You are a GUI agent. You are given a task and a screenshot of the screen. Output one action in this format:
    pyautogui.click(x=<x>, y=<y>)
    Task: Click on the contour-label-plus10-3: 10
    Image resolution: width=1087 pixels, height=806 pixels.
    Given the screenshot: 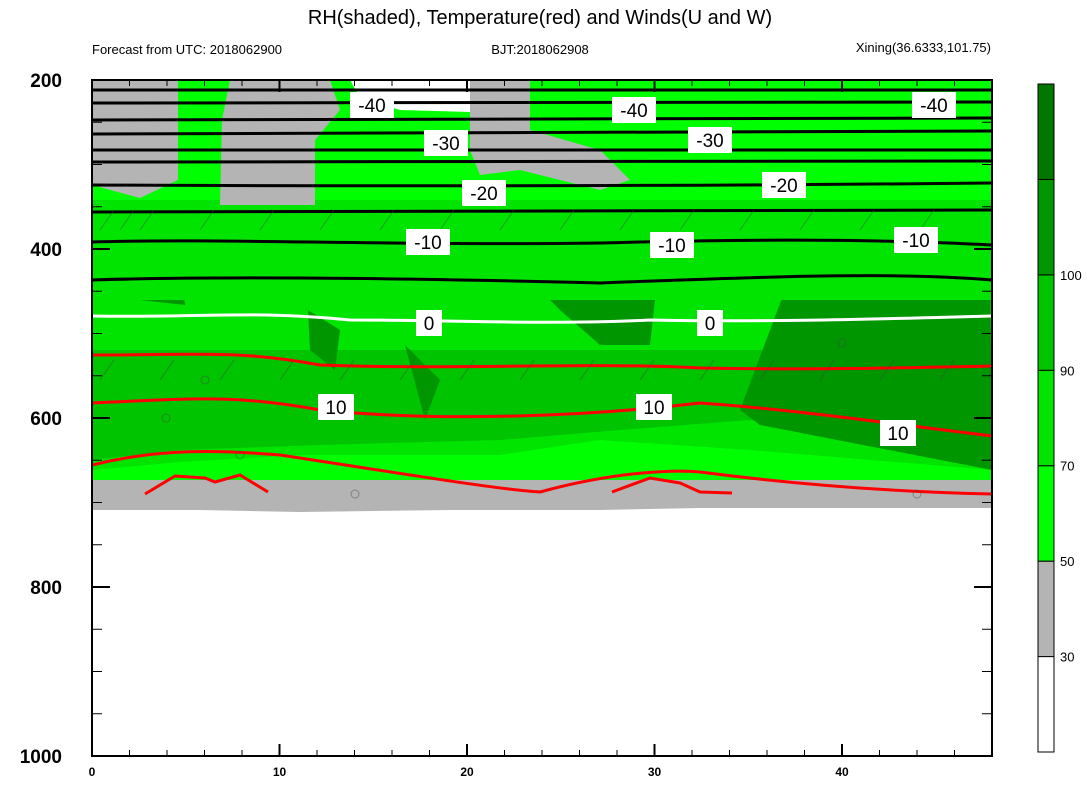 What is the action you would take?
    pyautogui.click(x=898, y=433)
    